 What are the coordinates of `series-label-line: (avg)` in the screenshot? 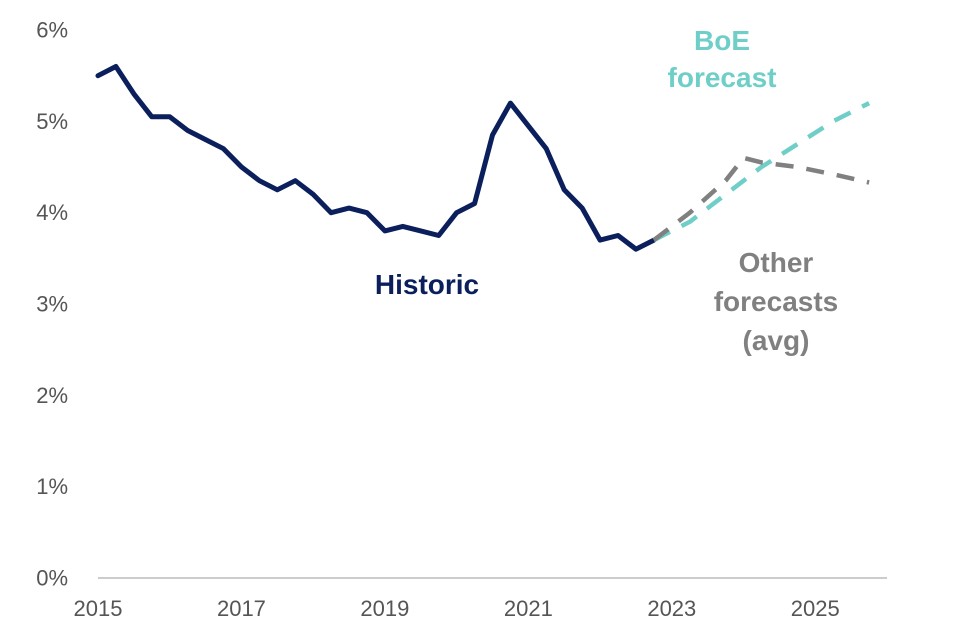 It's located at (776, 340).